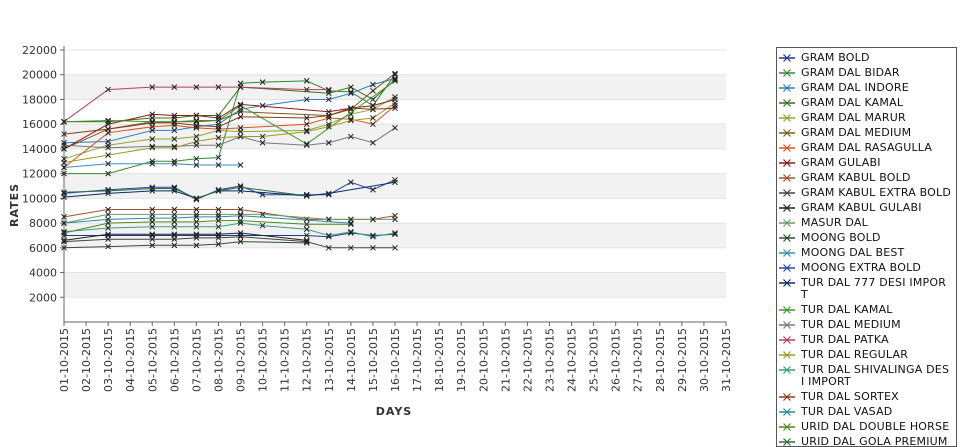  Describe the element at coordinates (726, 360) in the screenshot. I see `x-tick-label: 31-10-2015` at that location.